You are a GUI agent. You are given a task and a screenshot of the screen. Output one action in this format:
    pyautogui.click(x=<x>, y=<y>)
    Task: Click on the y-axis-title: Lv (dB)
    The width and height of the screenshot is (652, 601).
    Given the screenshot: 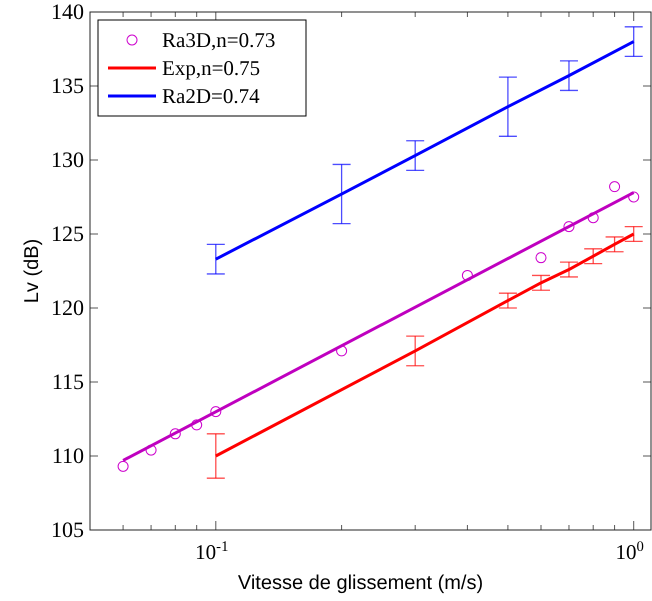 What is the action you would take?
    pyautogui.click(x=32, y=271)
    